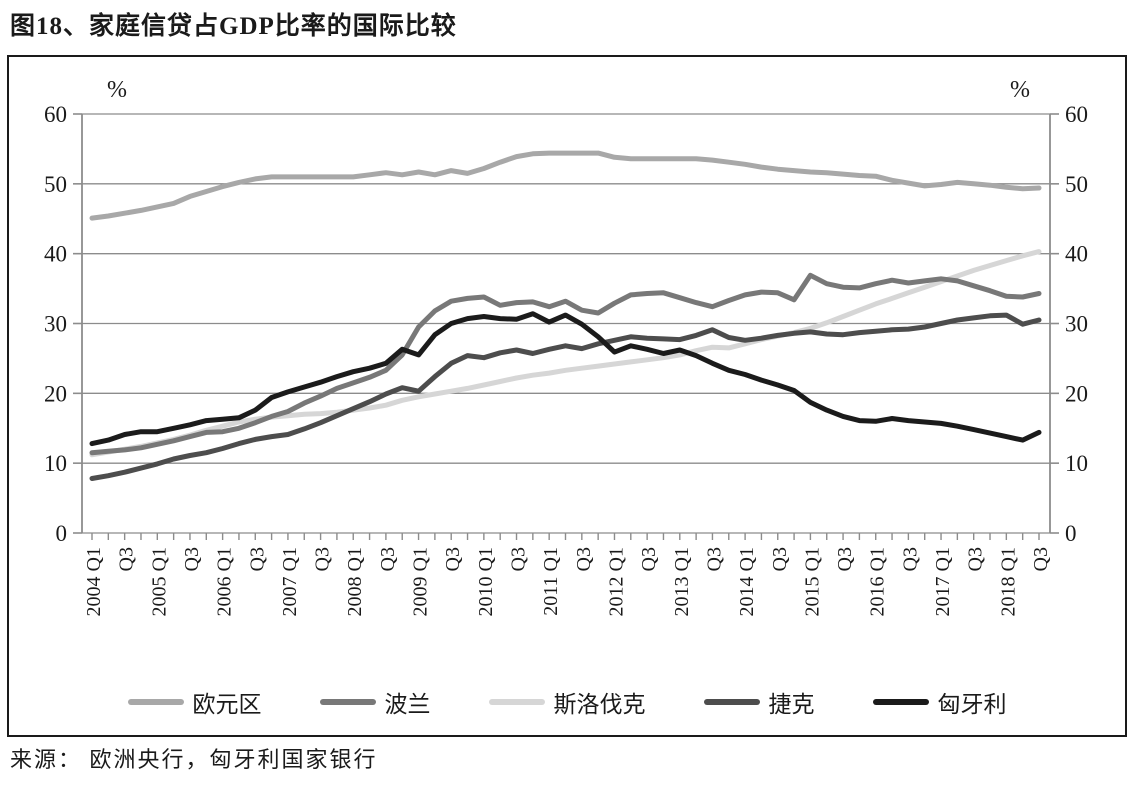  I want to click on chart-title: 图18、家庭信贷占GDP比率的国际比较, so click(233, 26).